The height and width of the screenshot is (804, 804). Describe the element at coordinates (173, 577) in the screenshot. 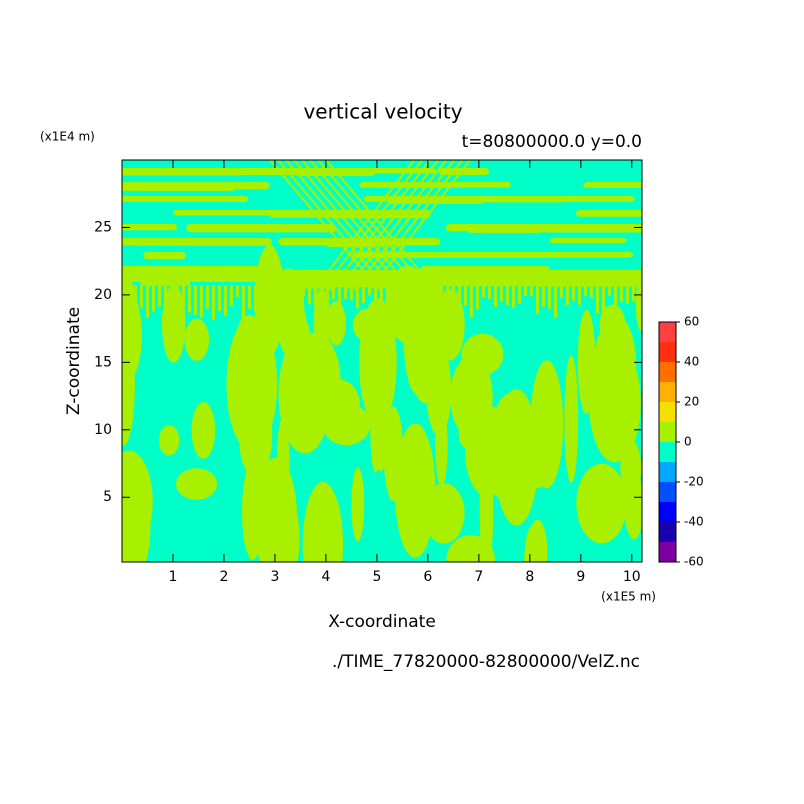

I see `x-tick-label: 1` at that location.